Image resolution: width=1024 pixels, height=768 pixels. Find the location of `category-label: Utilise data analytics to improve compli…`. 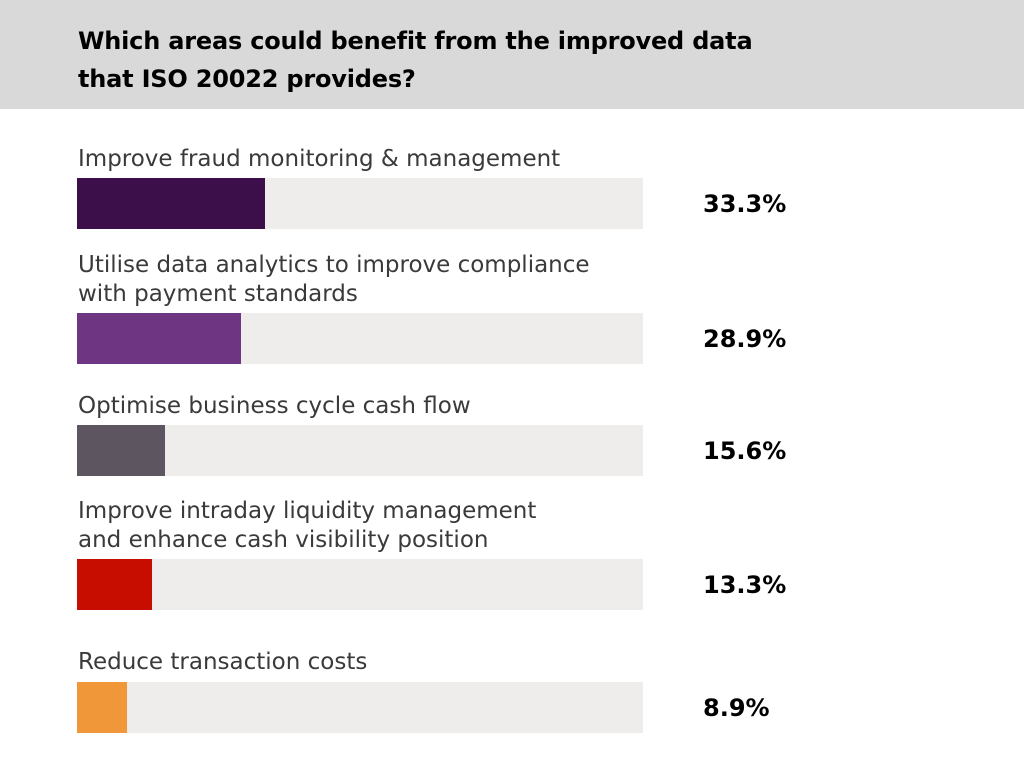

category-label: Utilise data analytics to improve compli… is located at coordinates (334, 279).